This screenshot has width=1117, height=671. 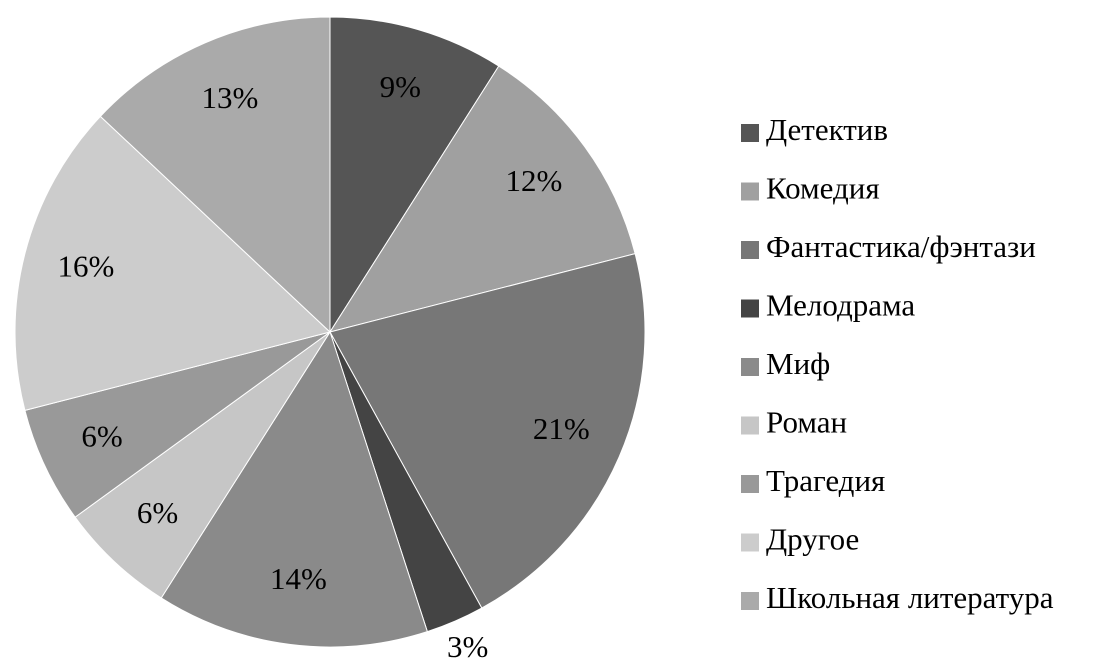 What do you see at coordinates (910, 597) in the screenshot?
I see `legend-label: Школьная литература` at bounding box center [910, 597].